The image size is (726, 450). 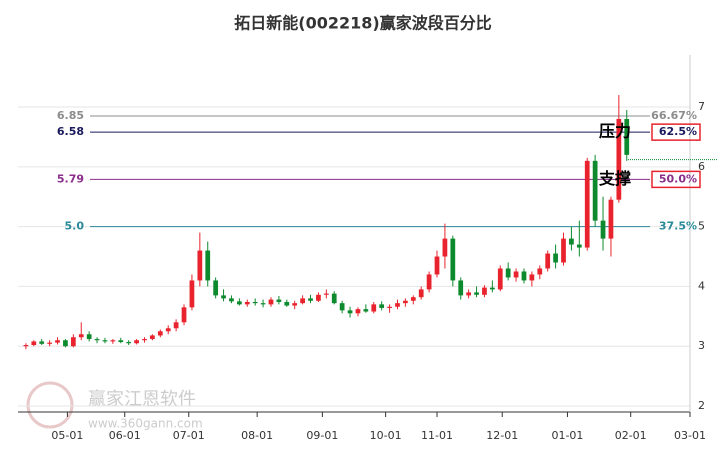 I want to click on level-percent: 50.0%, so click(x=678, y=178).